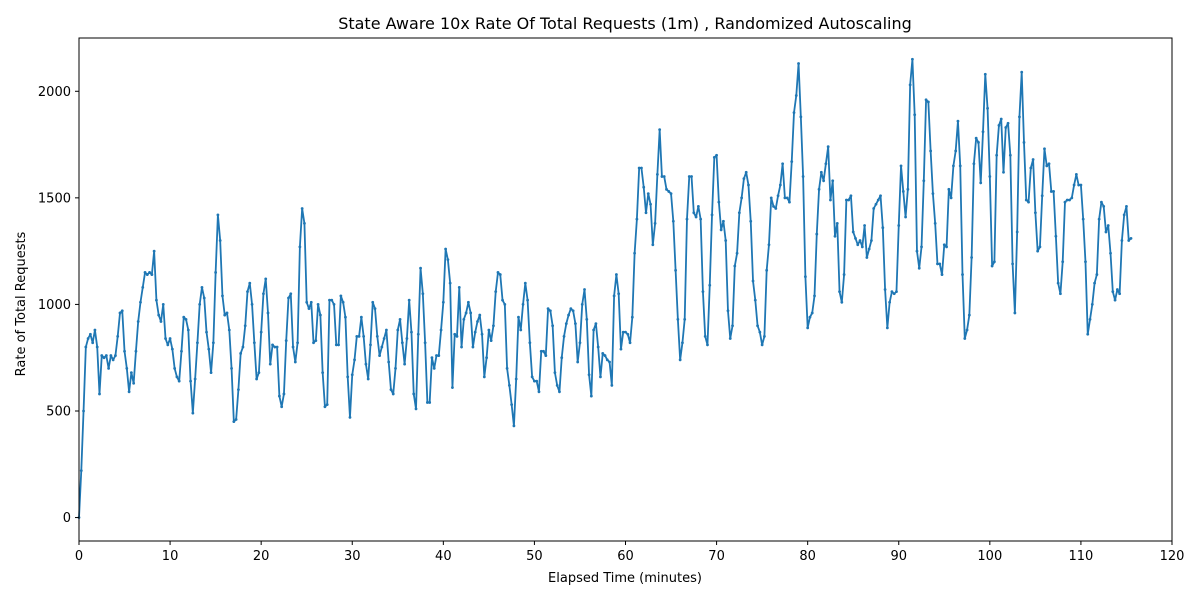 The width and height of the screenshot is (1200, 600). Describe the element at coordinates (989, 556) in the screenshot. I see `x-tick-label: 100` at that location.